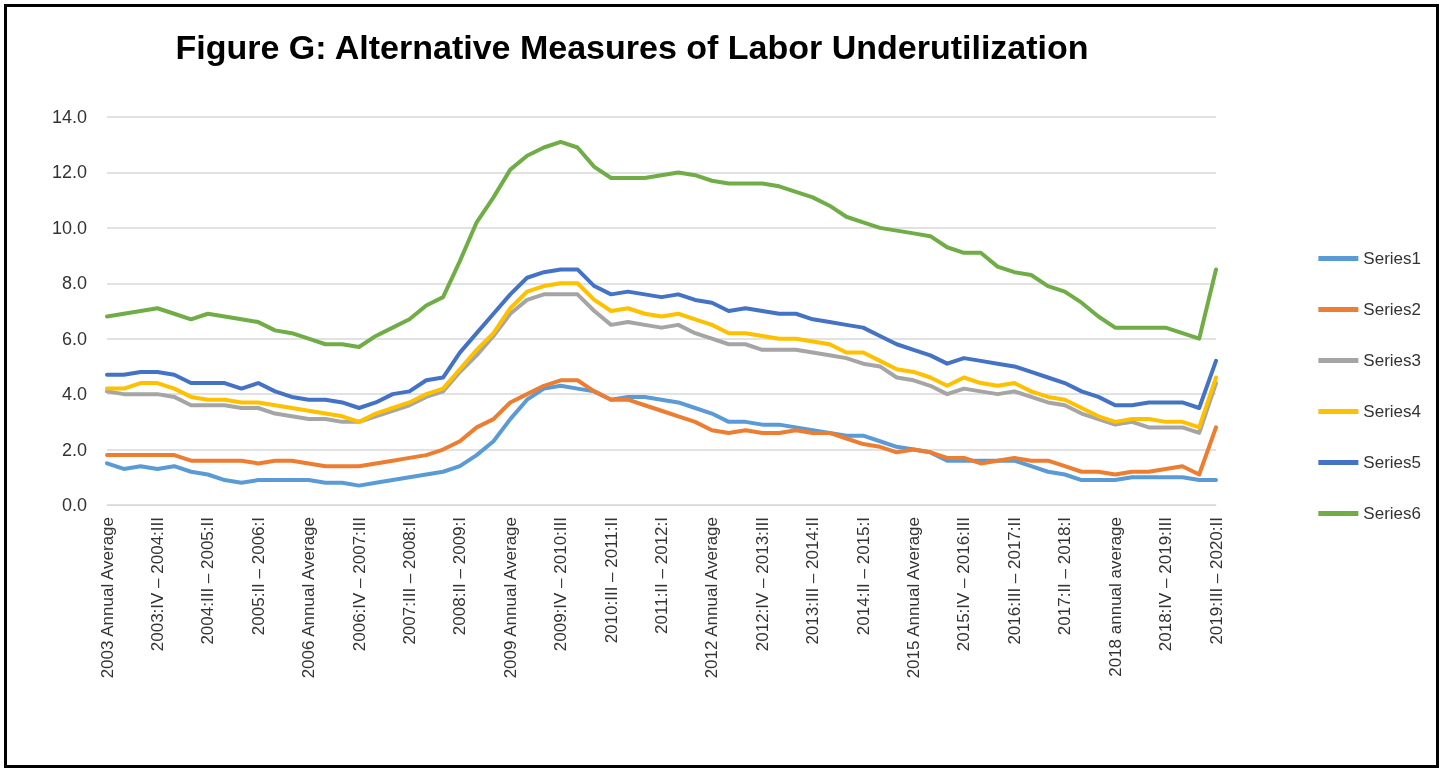  I want to click on x-tick-label: 2019:III – 2020:II, so click(1216, 581).